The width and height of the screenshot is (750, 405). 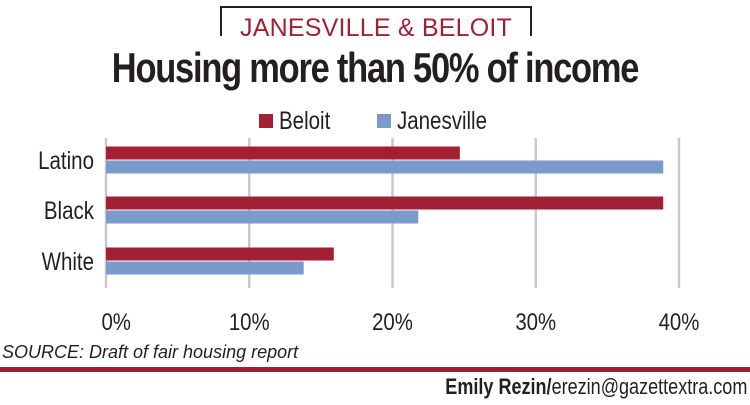 What do you see at coordinates (249, 321) in the screenshot?
I see `tick-label: 10%` at bounding box center [249, 321].